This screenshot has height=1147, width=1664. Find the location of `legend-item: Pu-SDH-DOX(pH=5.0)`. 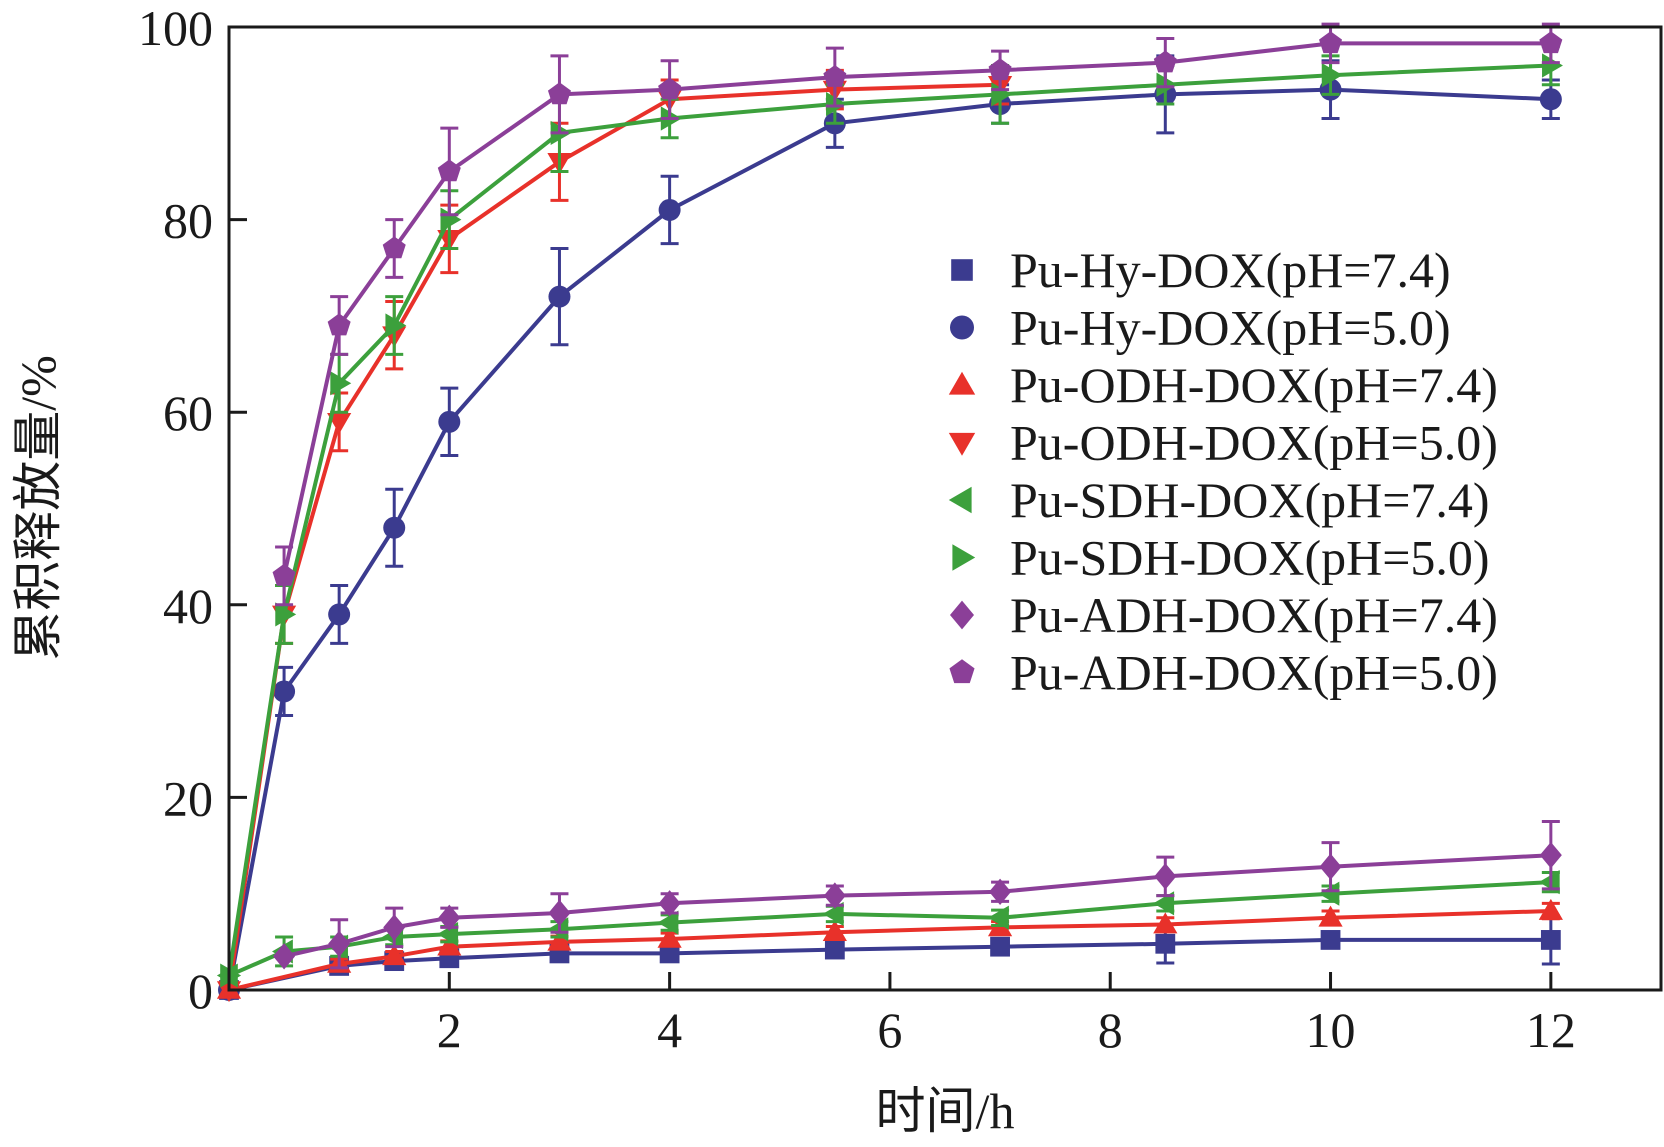

legend-item: Pu-SDH-DOX(pH=5.0) is located at coordinates (1221, 558).